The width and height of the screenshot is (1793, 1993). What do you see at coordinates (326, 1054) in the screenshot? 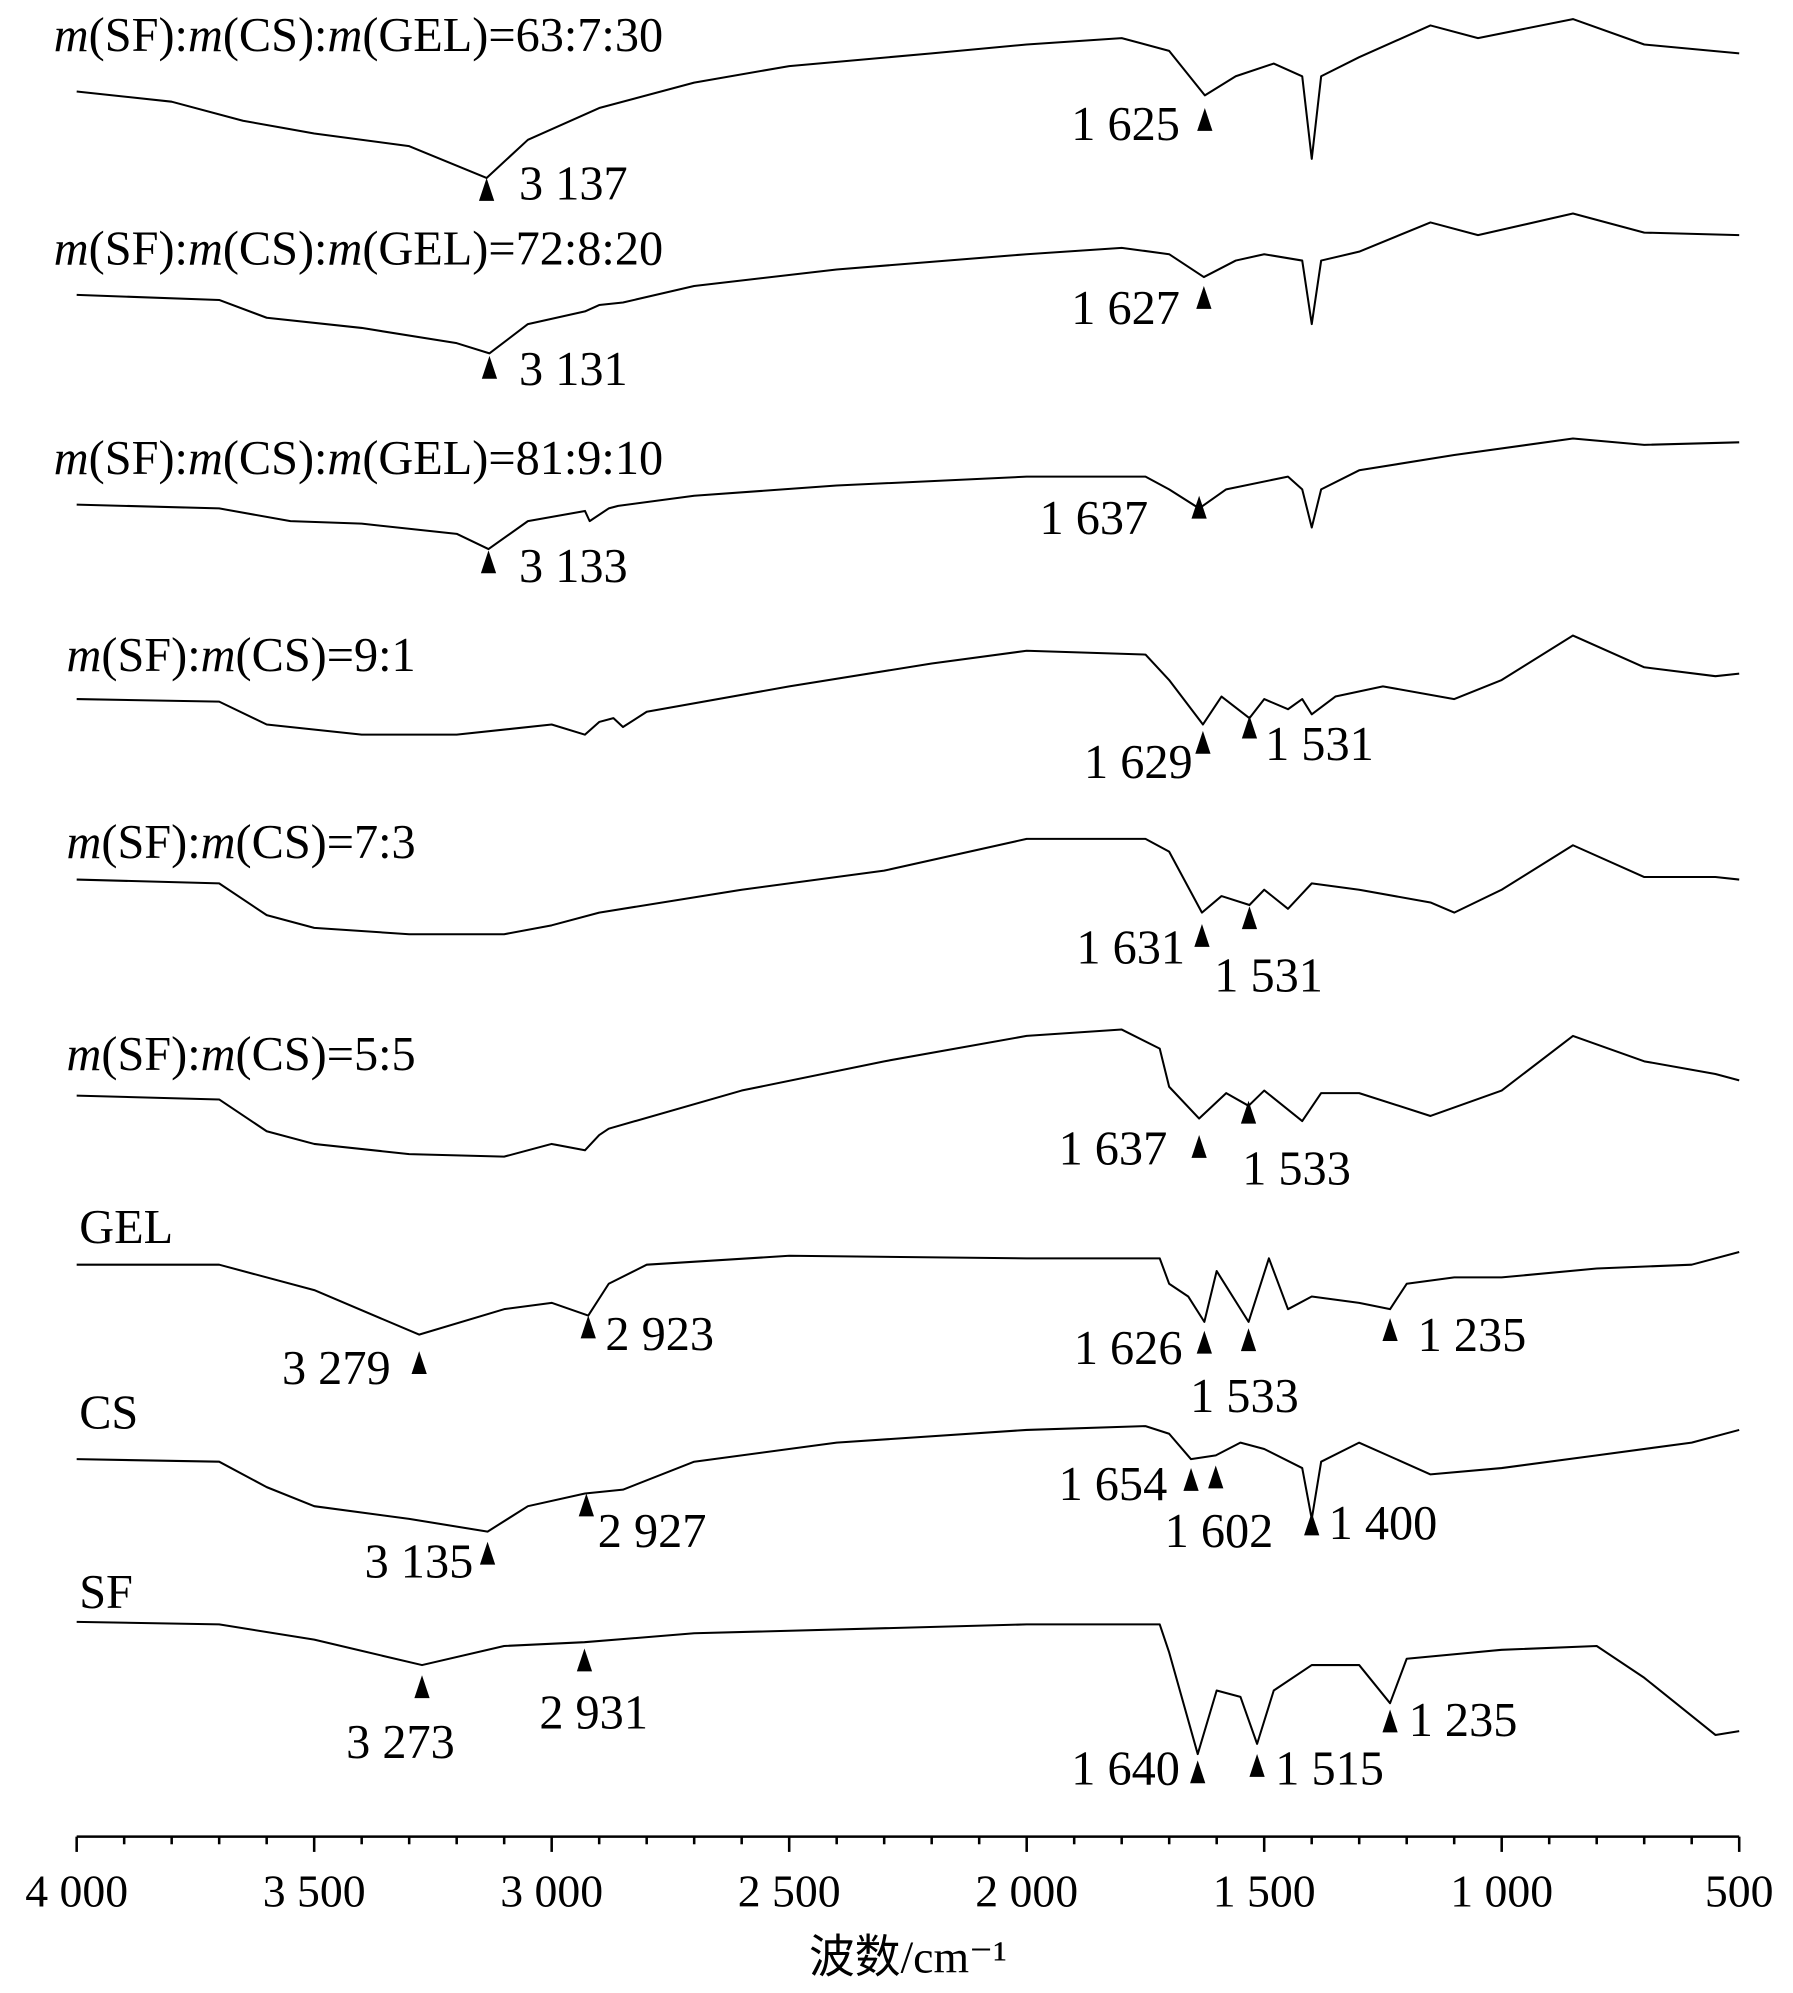
I see `series-label-part: (CS)=5:5` at bounding box center [326, 1054].